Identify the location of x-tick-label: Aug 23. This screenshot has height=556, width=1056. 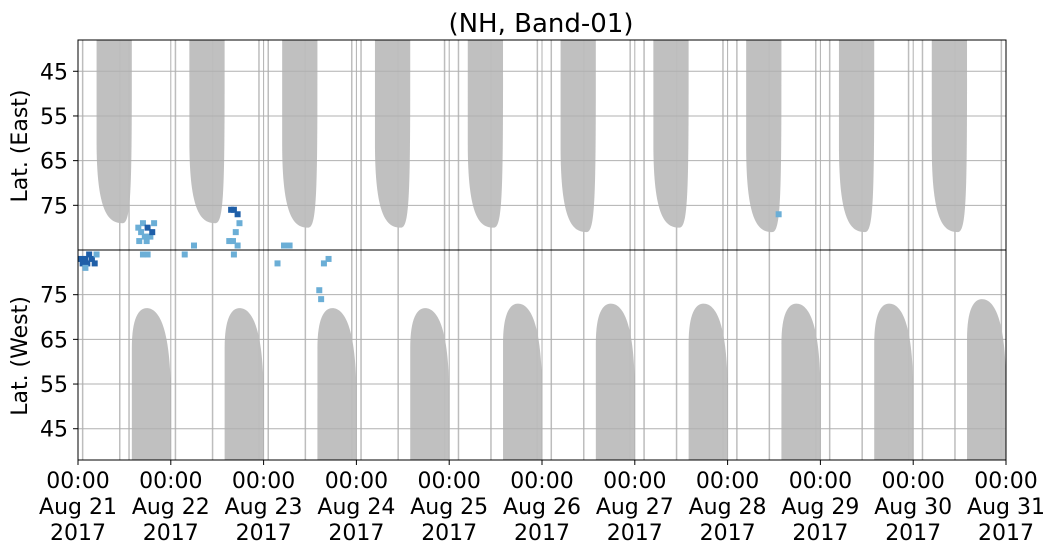
(264, 507).